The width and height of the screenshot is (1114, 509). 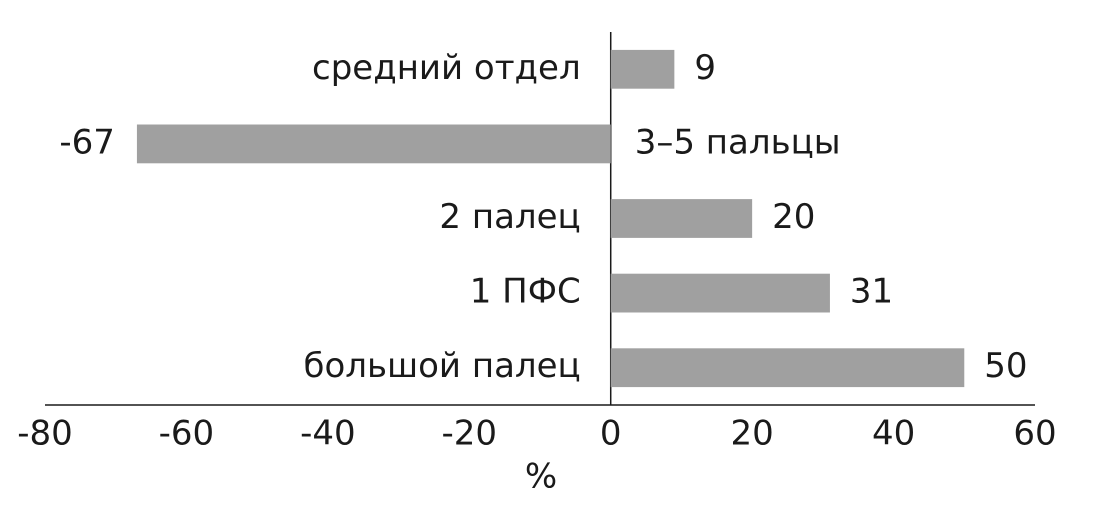 I want to click on value-label: 20, so click(x=793, y=217).